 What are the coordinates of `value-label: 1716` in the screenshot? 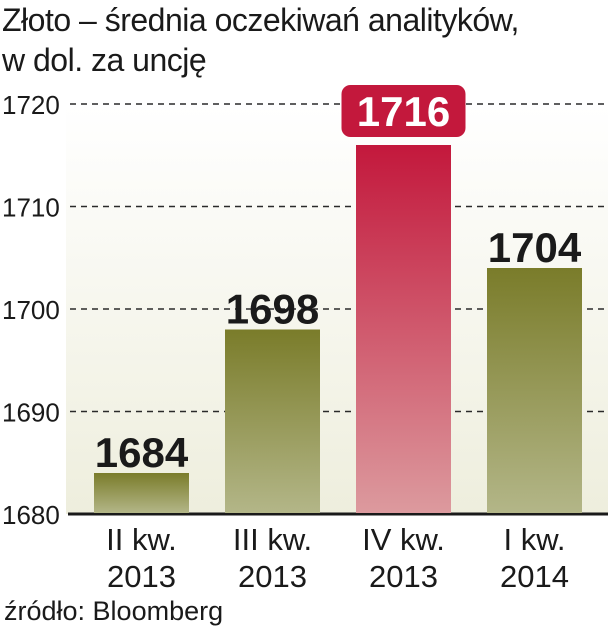 It's located at (403, 111).